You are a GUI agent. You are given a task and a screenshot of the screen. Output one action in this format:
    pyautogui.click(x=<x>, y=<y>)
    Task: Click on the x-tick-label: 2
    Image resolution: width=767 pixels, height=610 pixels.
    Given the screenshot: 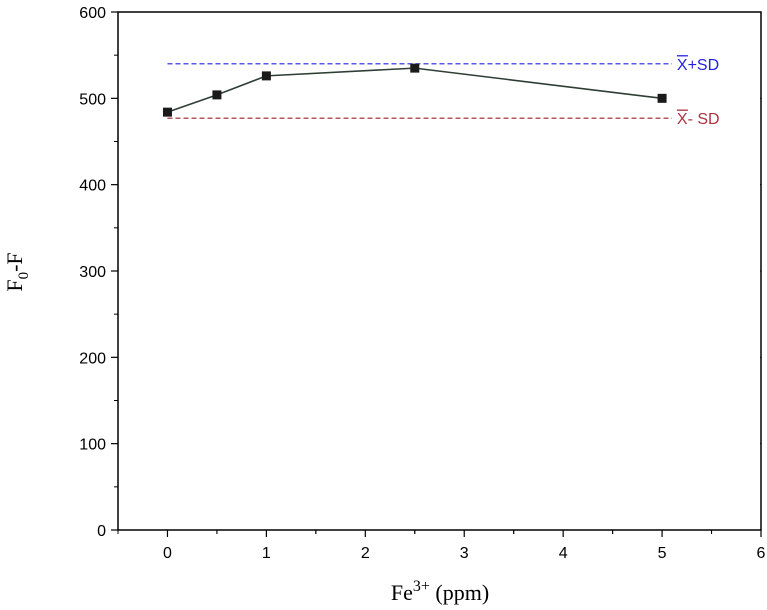 What is the action you would take?
    pyautogui.click(x=365, y=553)
    